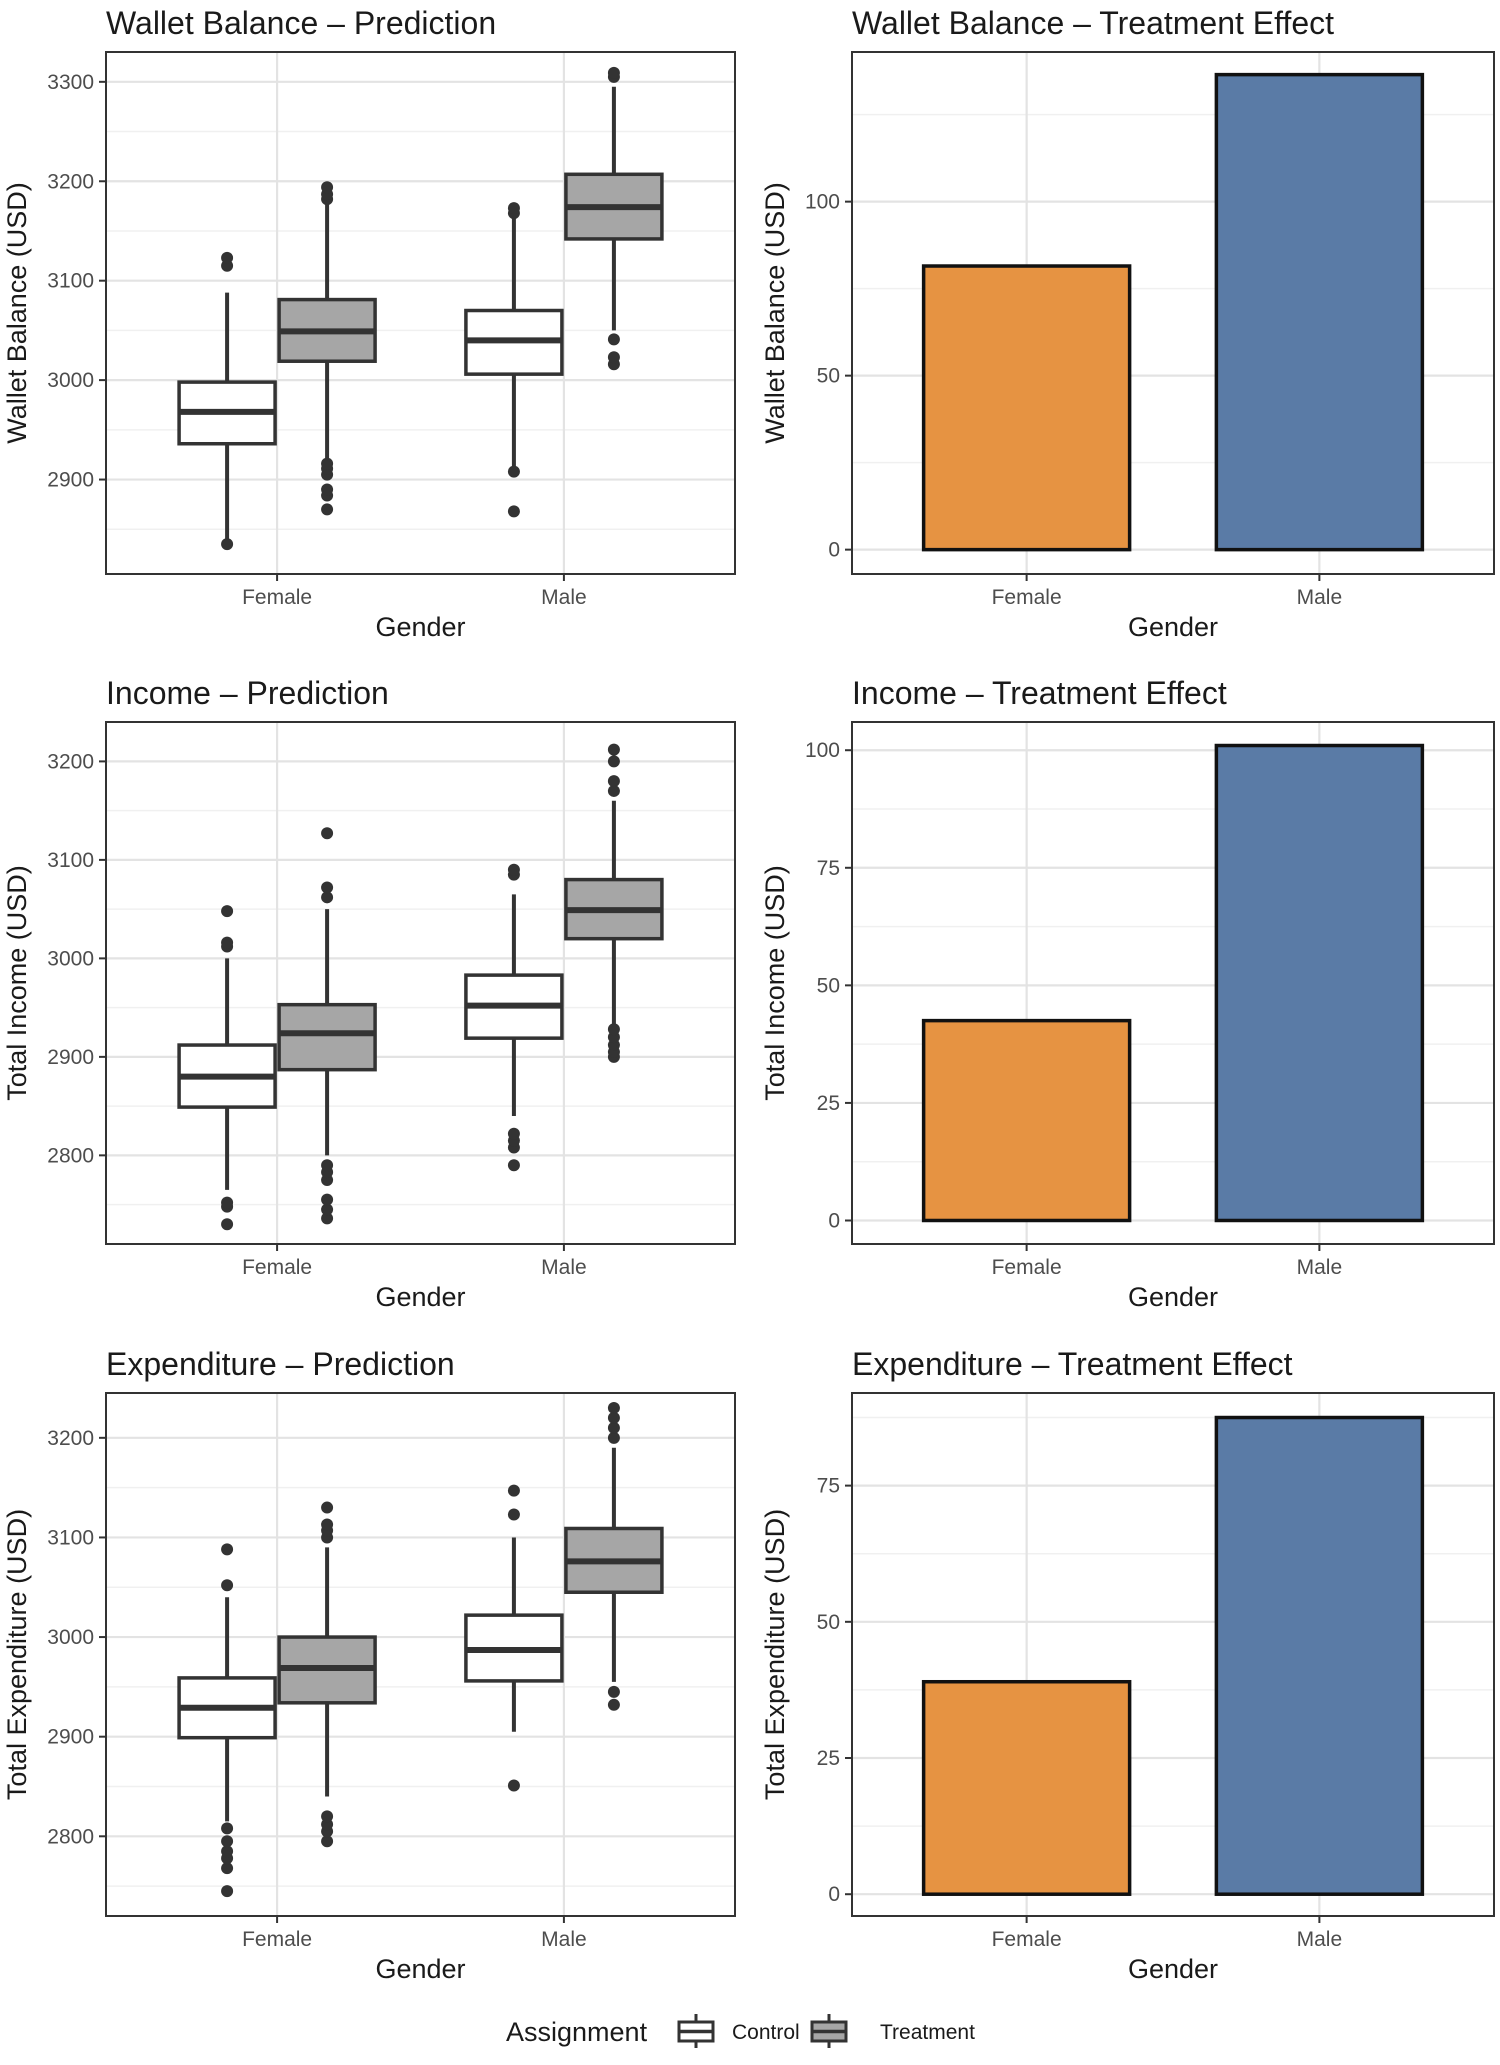 Image resolution: width=1500 pixels, height=2065 pixels. What do you see at coordinates (828, 1103) in the screenshot?
I see `y-tick-label: 25` at bounding box center [828, 1103].